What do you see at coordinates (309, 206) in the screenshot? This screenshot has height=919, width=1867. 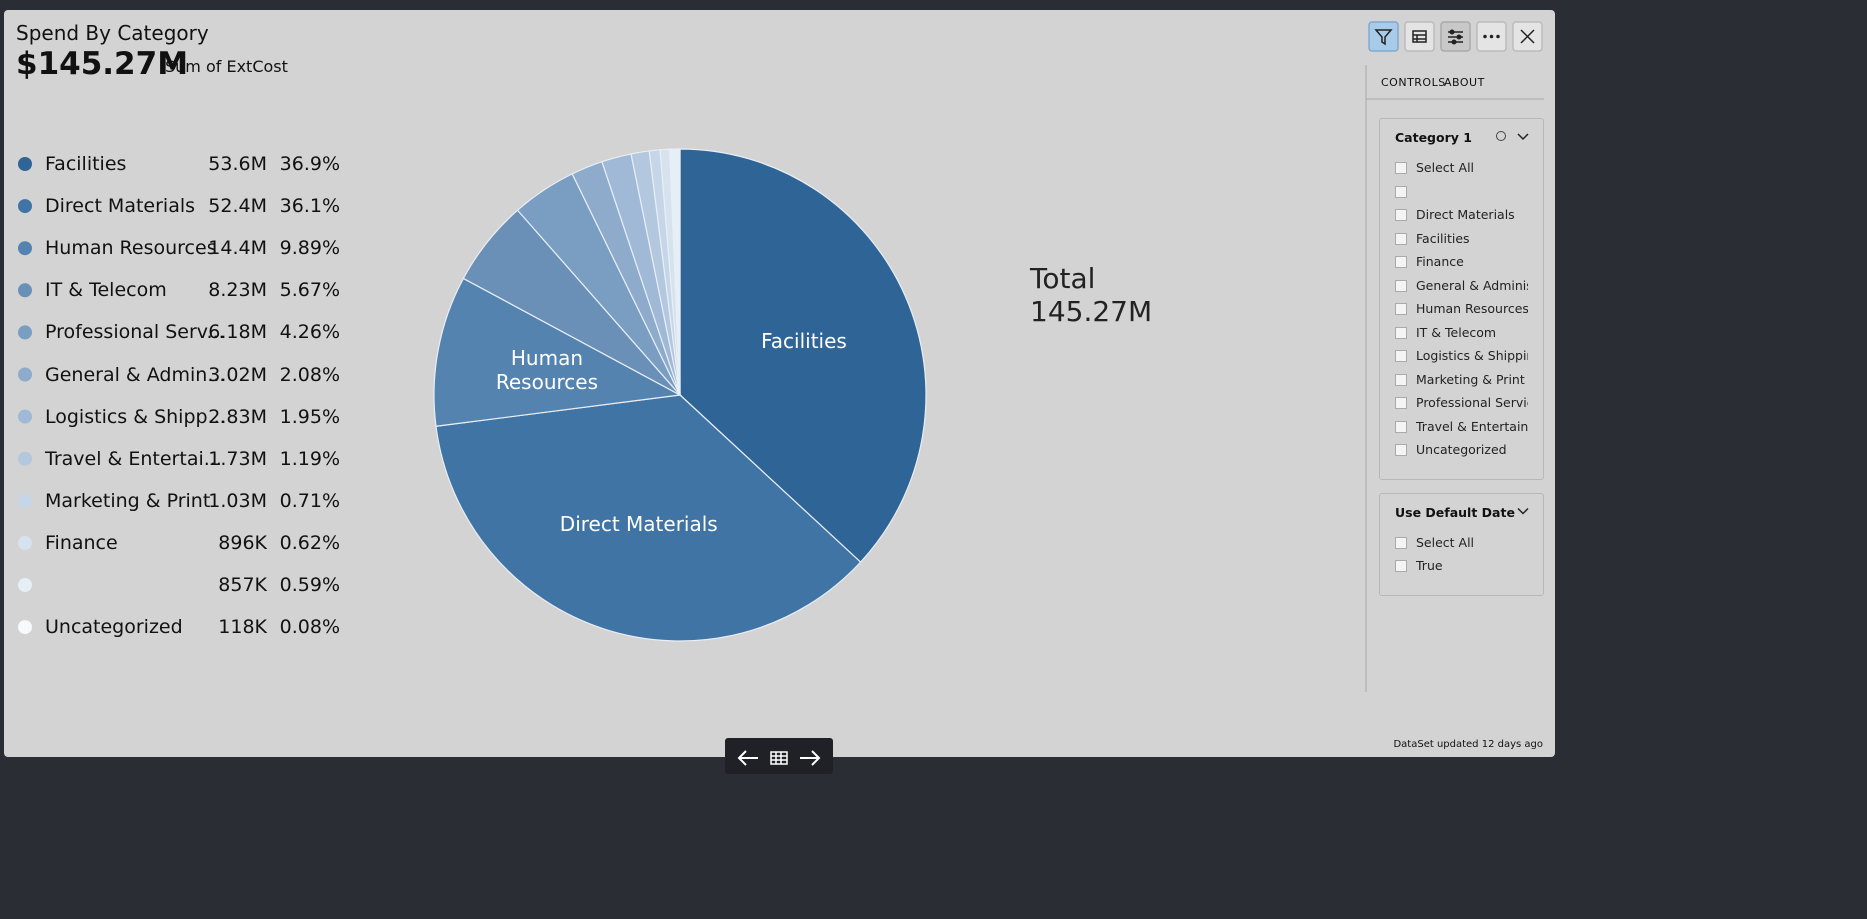 I see `legend-percent: 36.1%` at bounding box center [309, 206].